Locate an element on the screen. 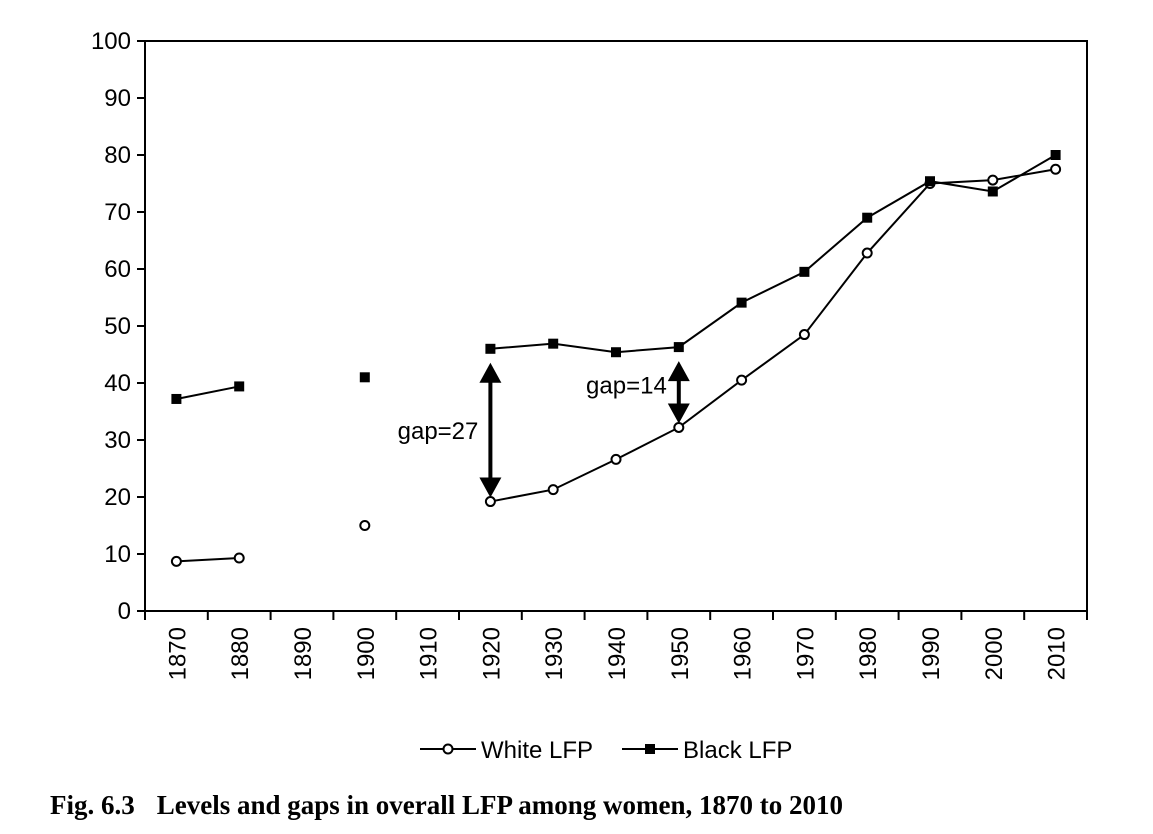 This screenshot has width=1153, height=834. x-tick-label: 1970 is located at coordinates (805, 653).